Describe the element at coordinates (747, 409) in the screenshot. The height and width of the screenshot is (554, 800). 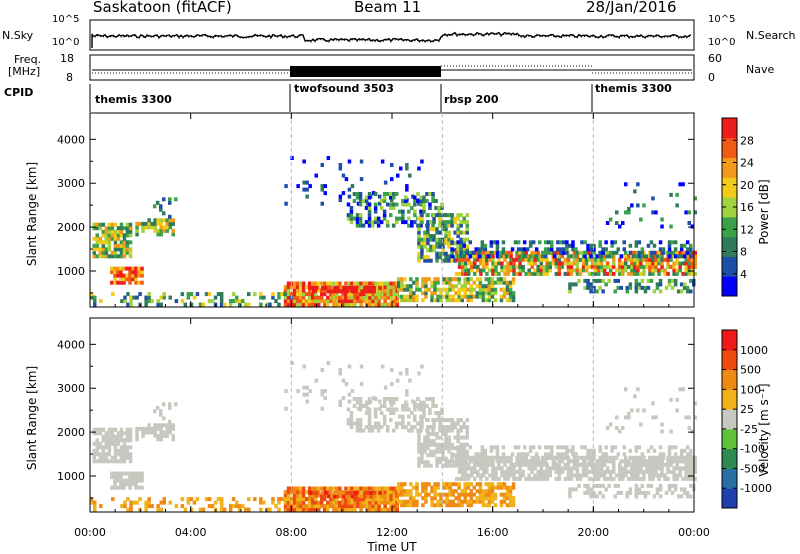
I see `colorbar-tick-label: 25` at that location.